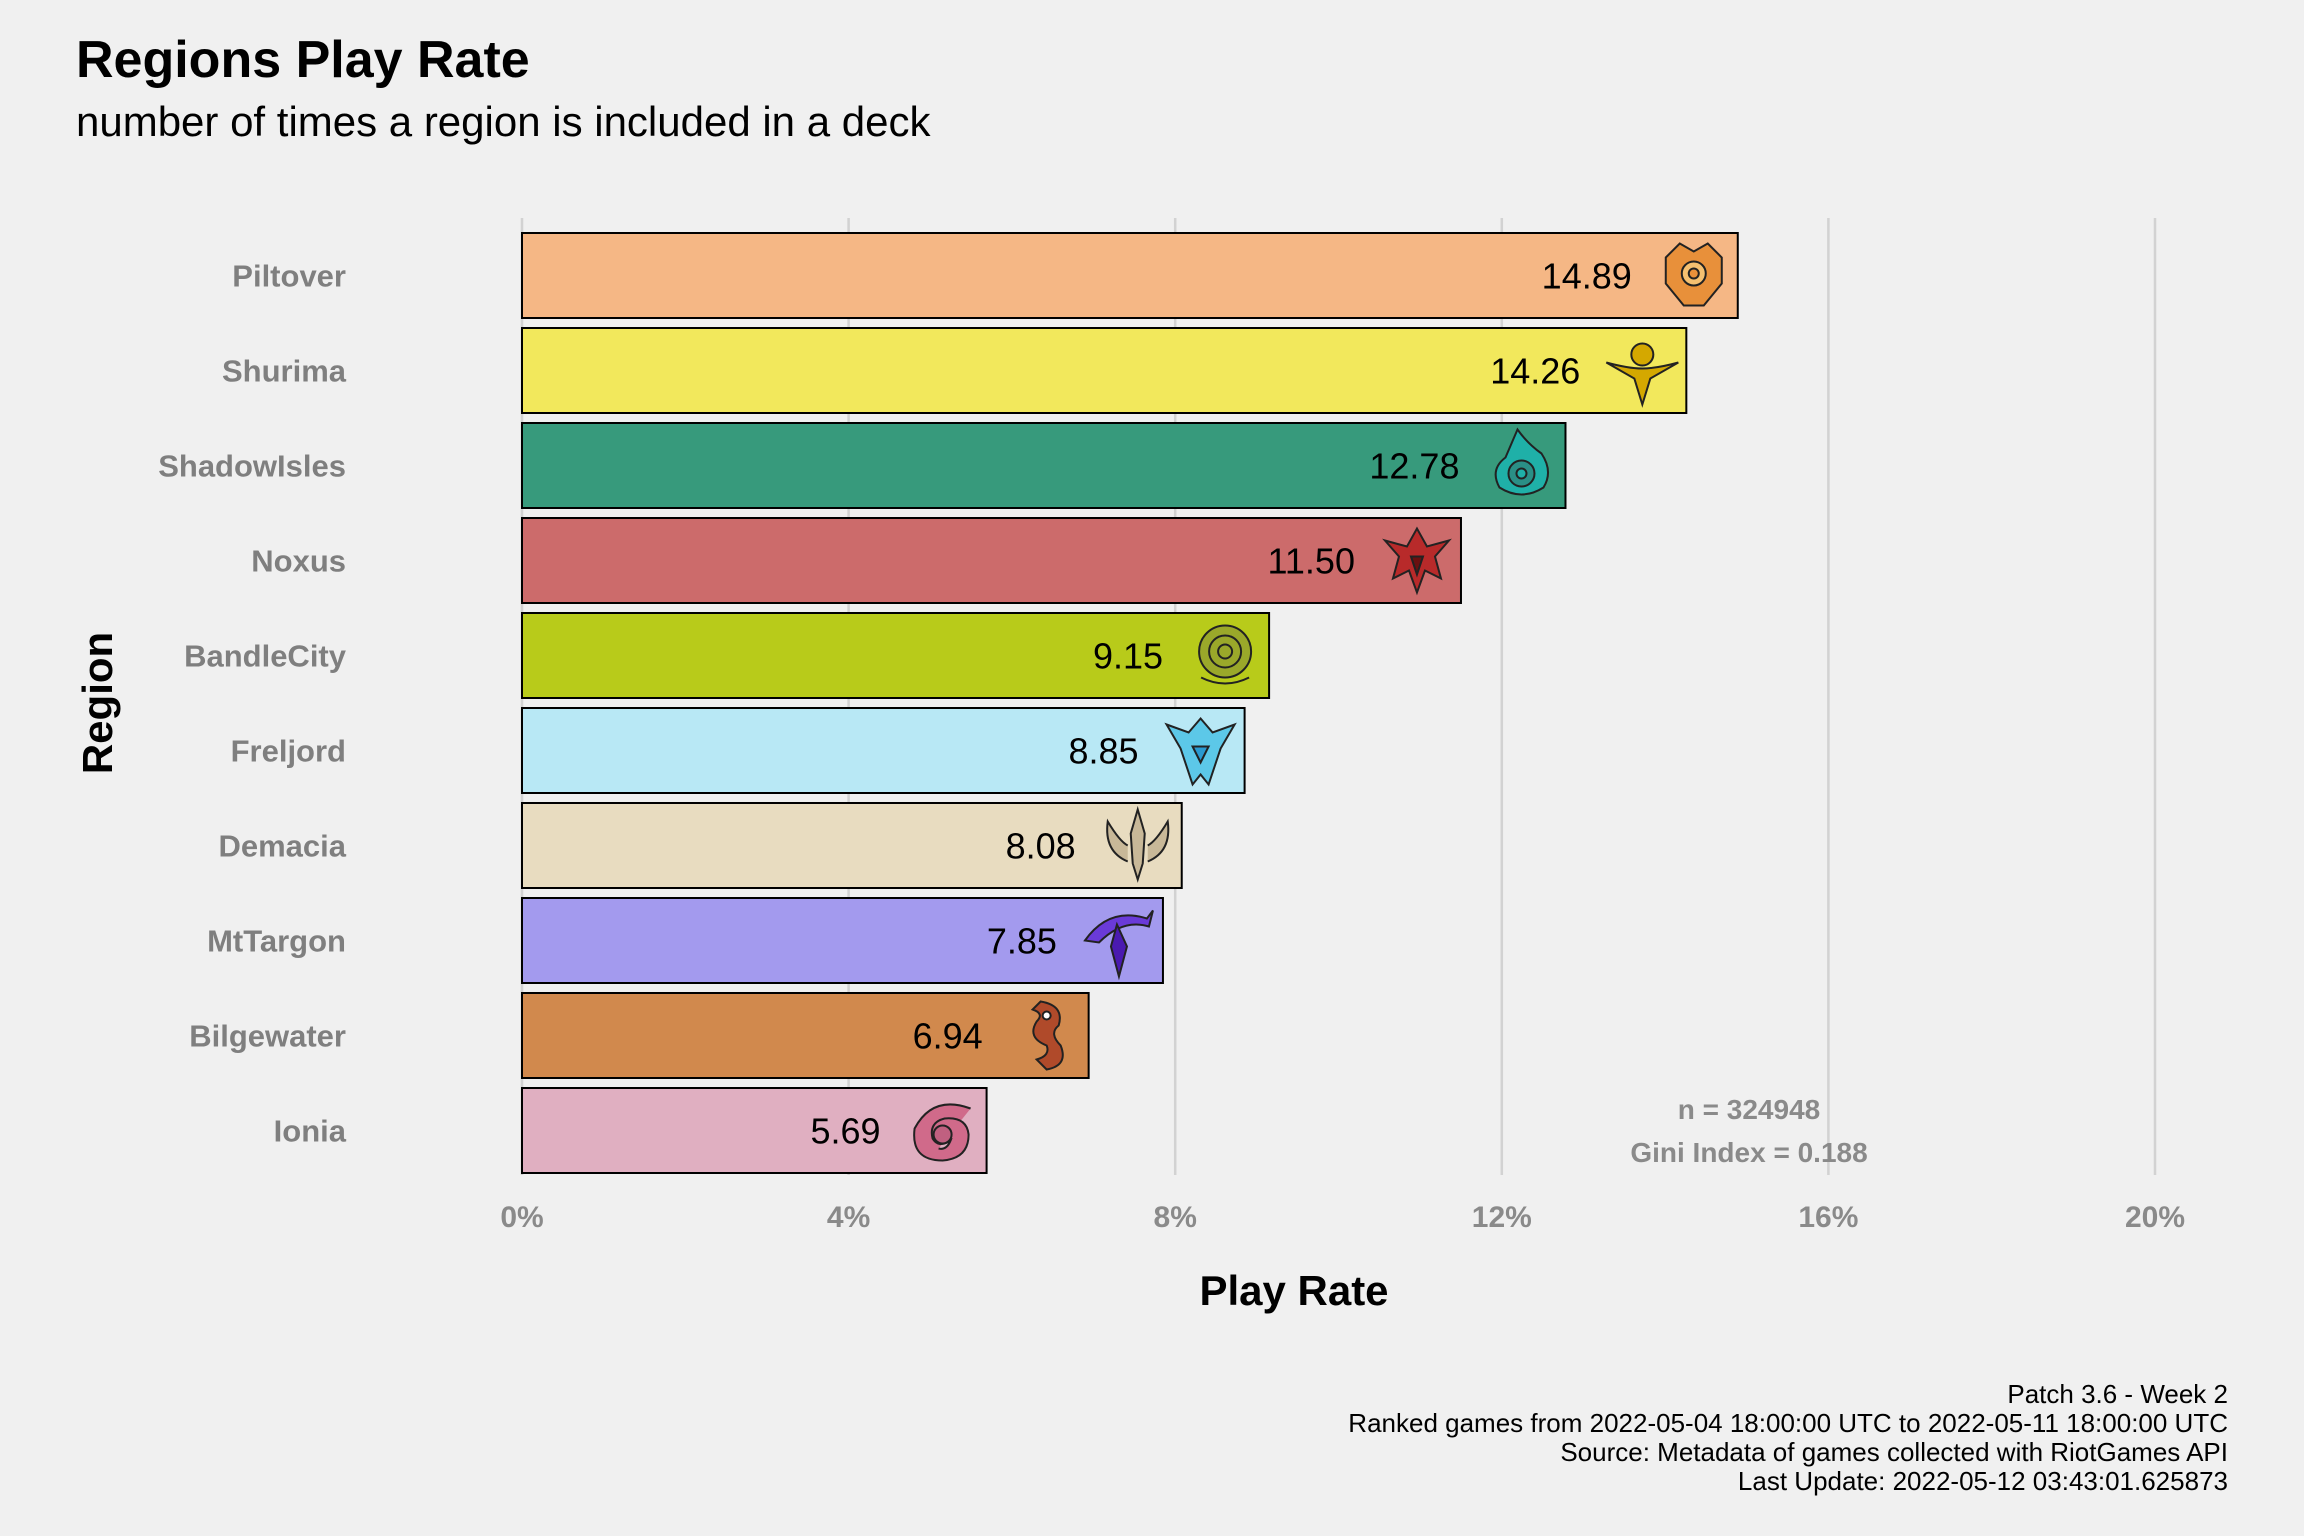 Image resolution: width=2304 pixels, height=1536 pixels. What do you see at coordinates (1104, 751) in the screenshot?
I see `data-label: 8.85` at bounding box center [1104, 751].